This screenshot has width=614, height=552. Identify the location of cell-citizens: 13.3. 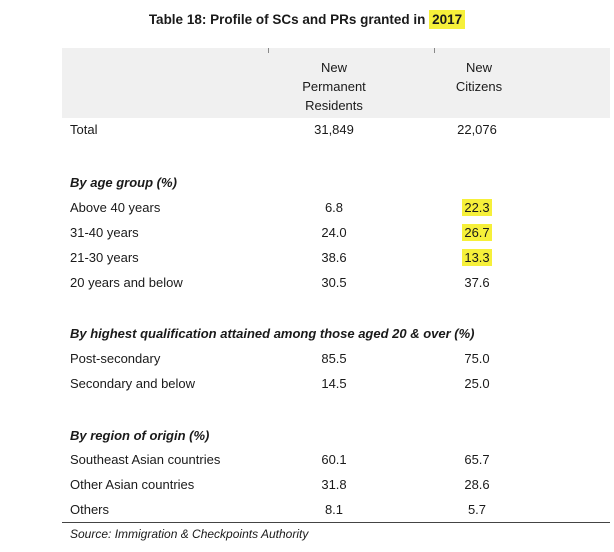
(477, 257).